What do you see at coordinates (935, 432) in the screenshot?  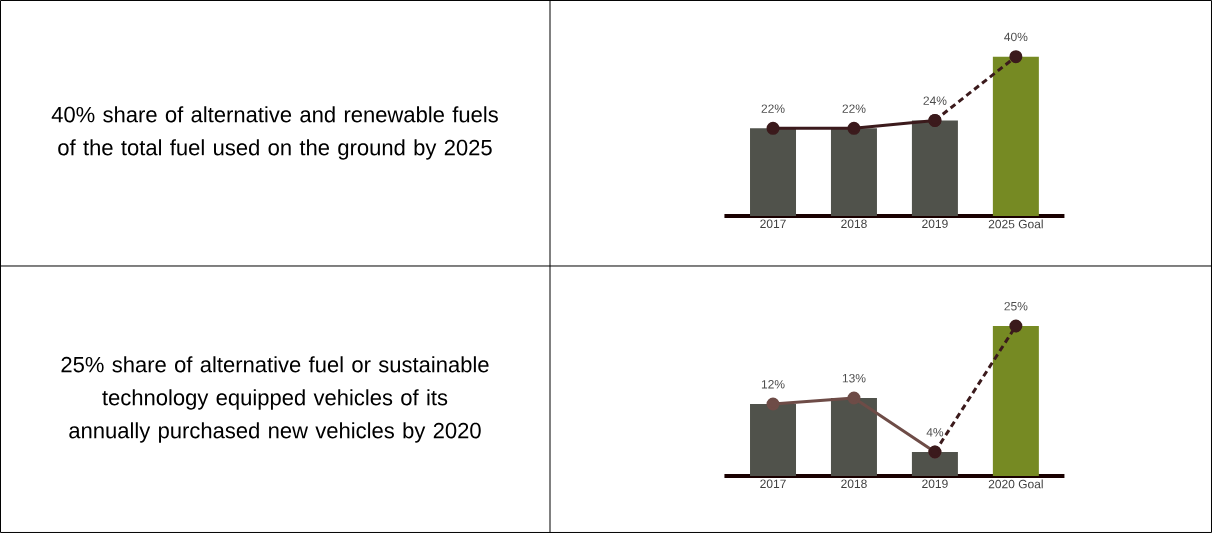 I see `data-label: 4%` at bounding box center [935, 432].